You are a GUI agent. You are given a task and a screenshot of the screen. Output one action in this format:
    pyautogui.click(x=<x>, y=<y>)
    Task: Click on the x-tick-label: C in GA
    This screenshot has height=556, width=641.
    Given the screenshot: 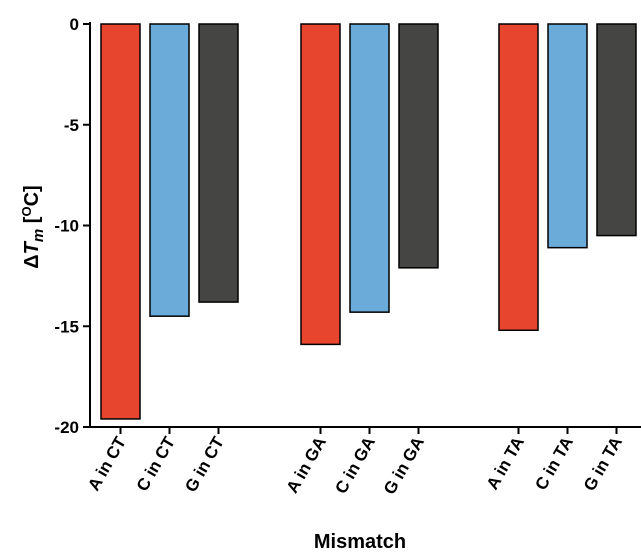 What is the action you would take?
    pyautogui.click(x=355, y=465)
    